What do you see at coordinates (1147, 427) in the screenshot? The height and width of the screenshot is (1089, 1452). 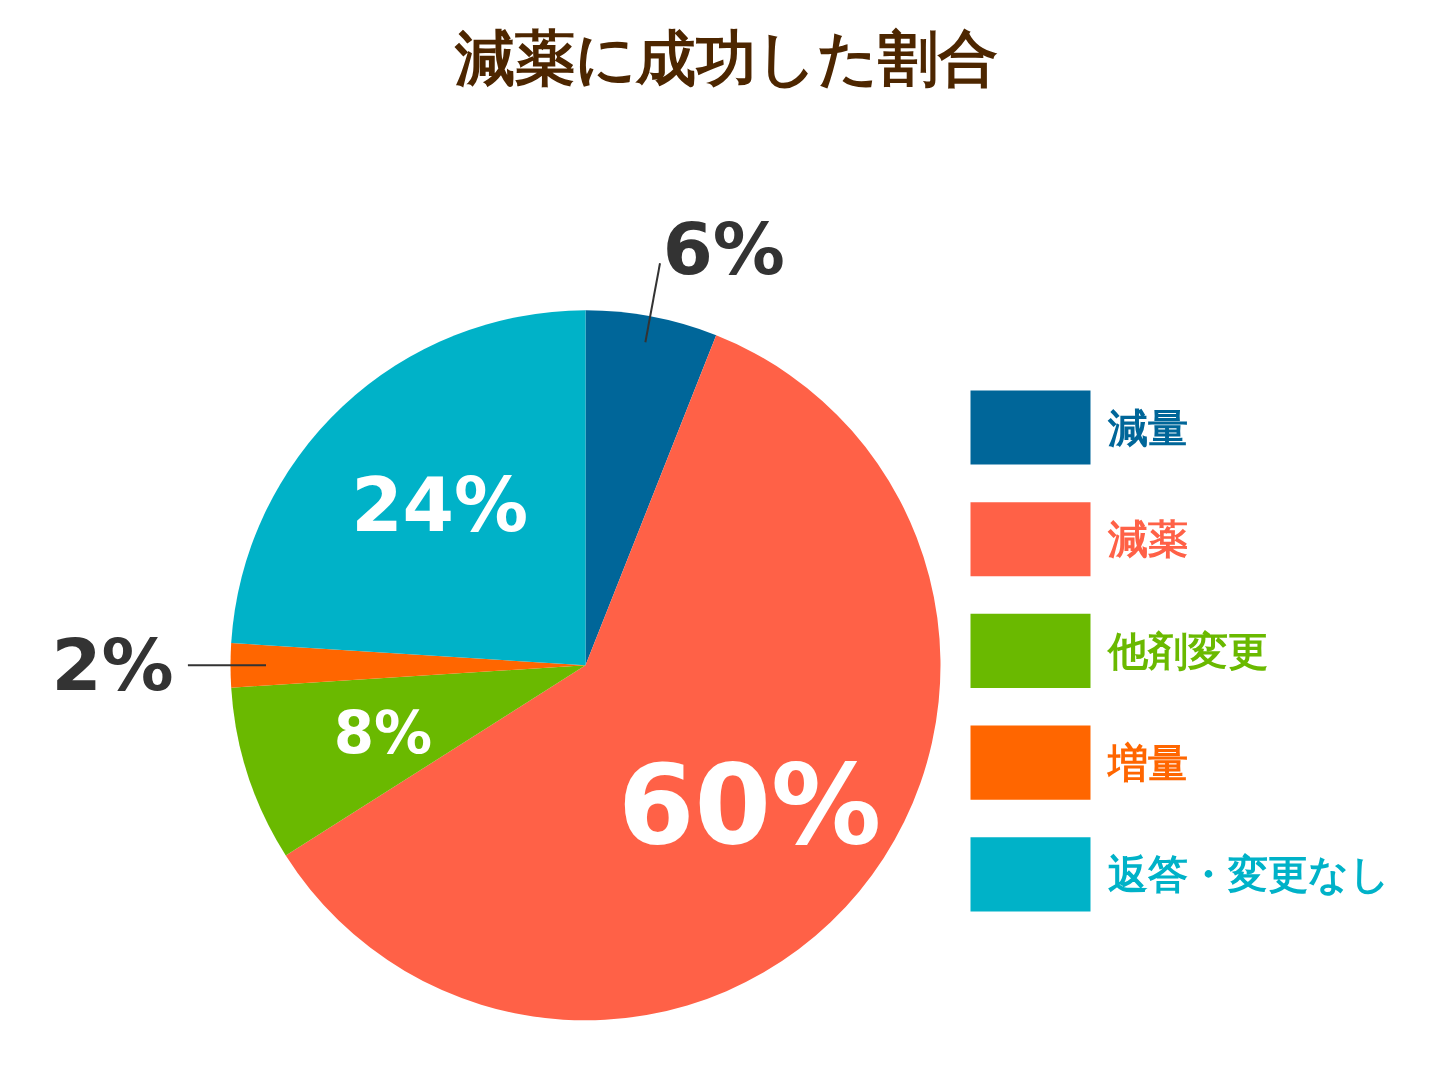 I see `legend-label: 減量` at bounding box center [1147, 427].